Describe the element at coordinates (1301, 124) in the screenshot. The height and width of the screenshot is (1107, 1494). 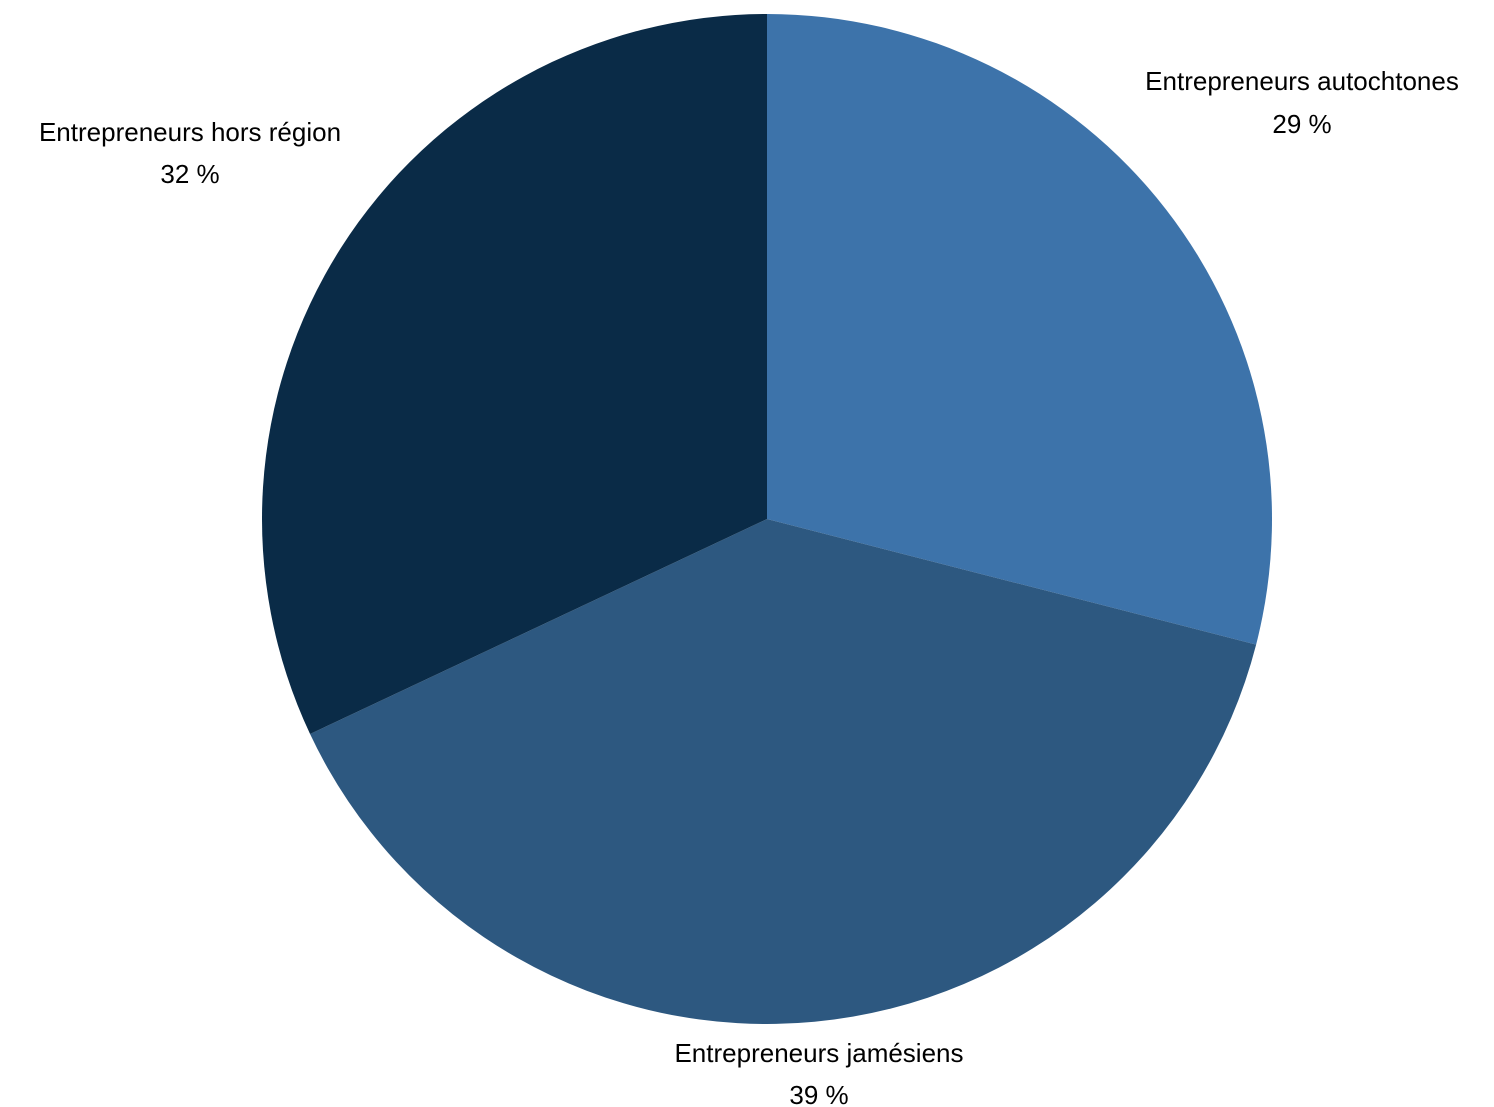
I see `slice-value-label-autochtones: 29 %` at that location.